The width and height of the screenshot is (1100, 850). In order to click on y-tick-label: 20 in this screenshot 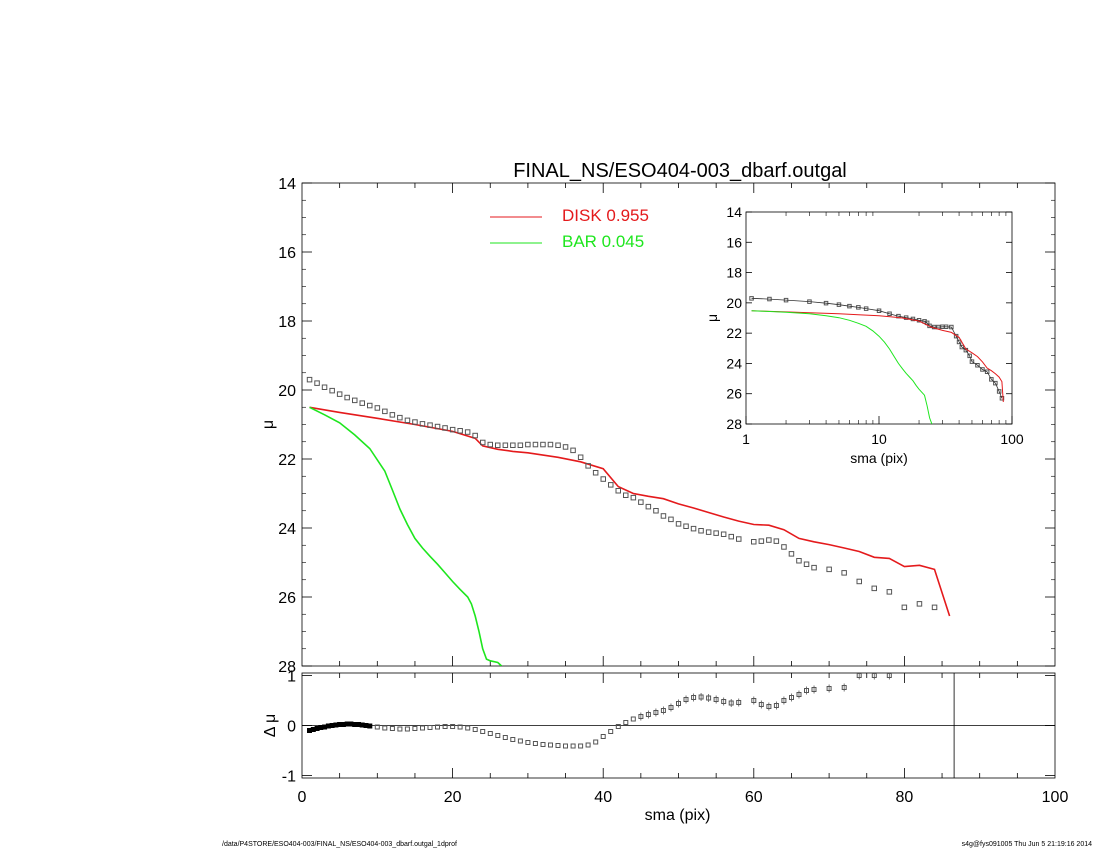, I will do `click(734, 303)`.